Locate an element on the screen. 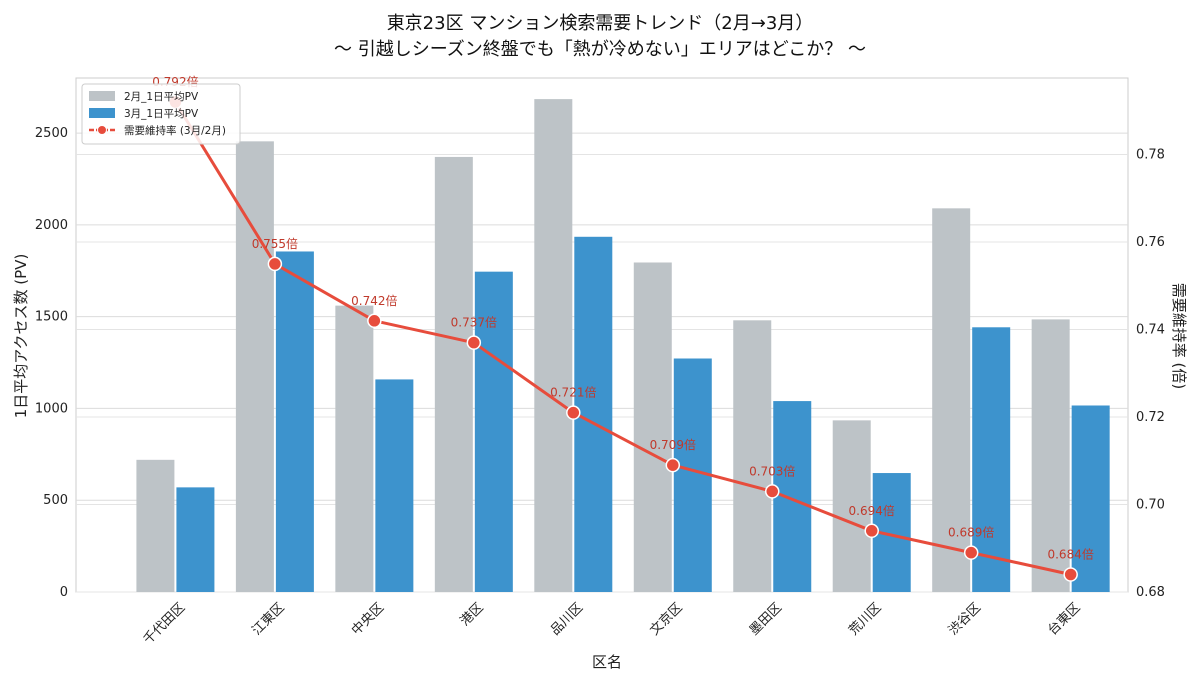  x-axis-title: 区名 is located at coordinates (607, 662).